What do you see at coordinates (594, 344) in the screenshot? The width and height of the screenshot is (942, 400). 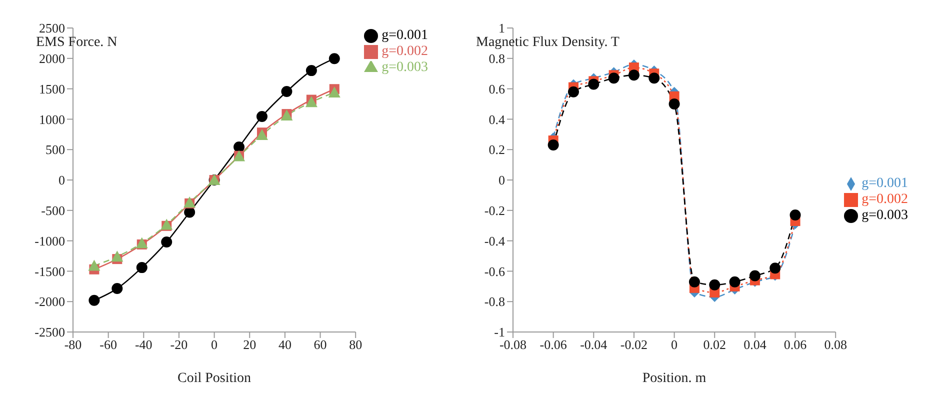 I see `x-tick-label: -0.04` at bounding box center [594, 344].